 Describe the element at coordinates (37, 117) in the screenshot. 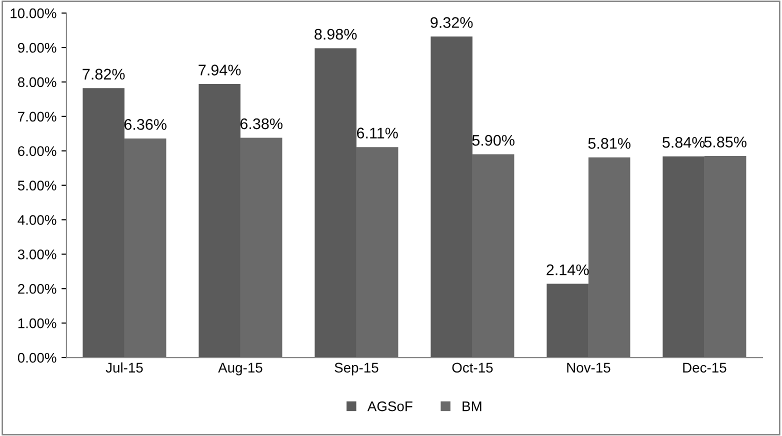

I see `y-tick-label: 7.00%` at that location.